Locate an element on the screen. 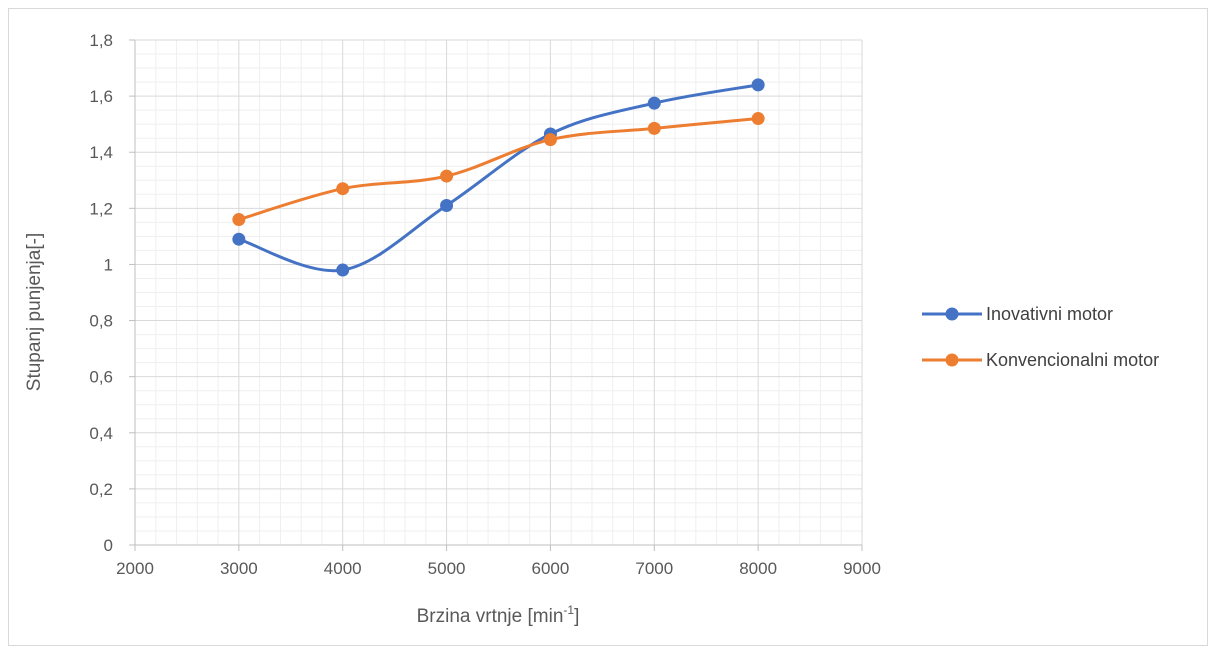 The height and width of the screenshot is (655, 1217). y-tick-label: 0,6 is located at coordinates (101, 377).